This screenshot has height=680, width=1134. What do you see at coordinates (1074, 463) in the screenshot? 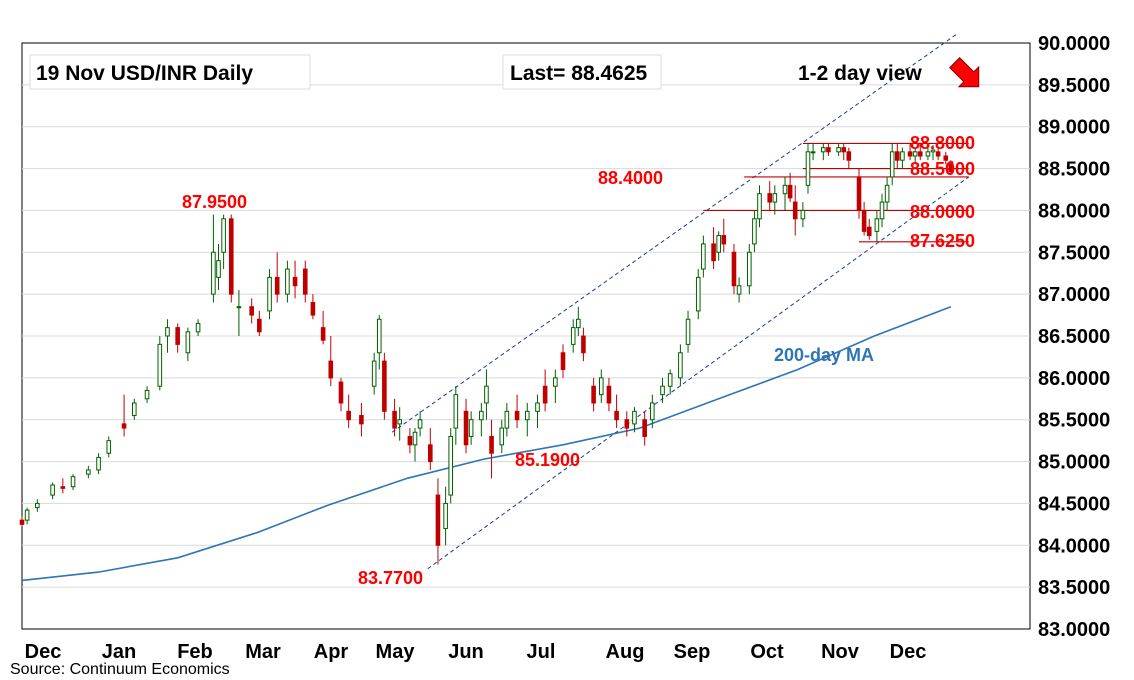
I see `y-tick-label: 85.0000` at bounding box center [1074, 463].